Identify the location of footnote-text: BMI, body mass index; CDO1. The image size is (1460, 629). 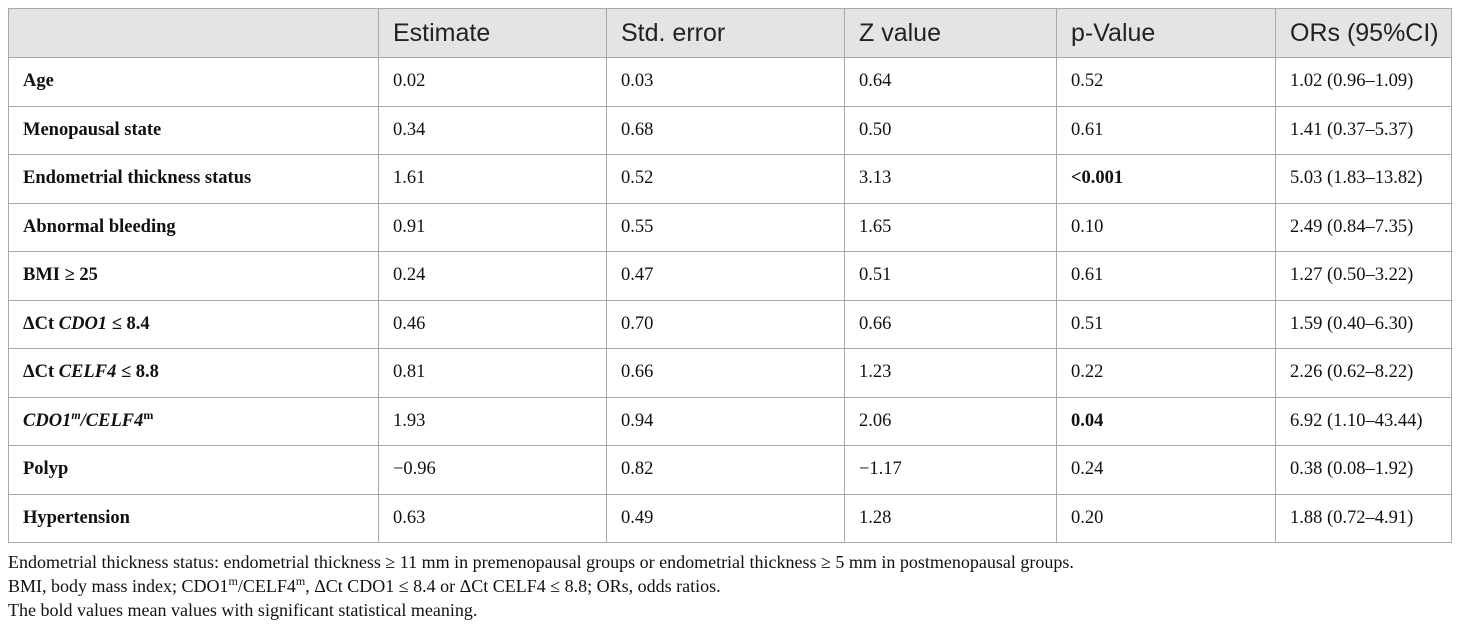
(118, 586).